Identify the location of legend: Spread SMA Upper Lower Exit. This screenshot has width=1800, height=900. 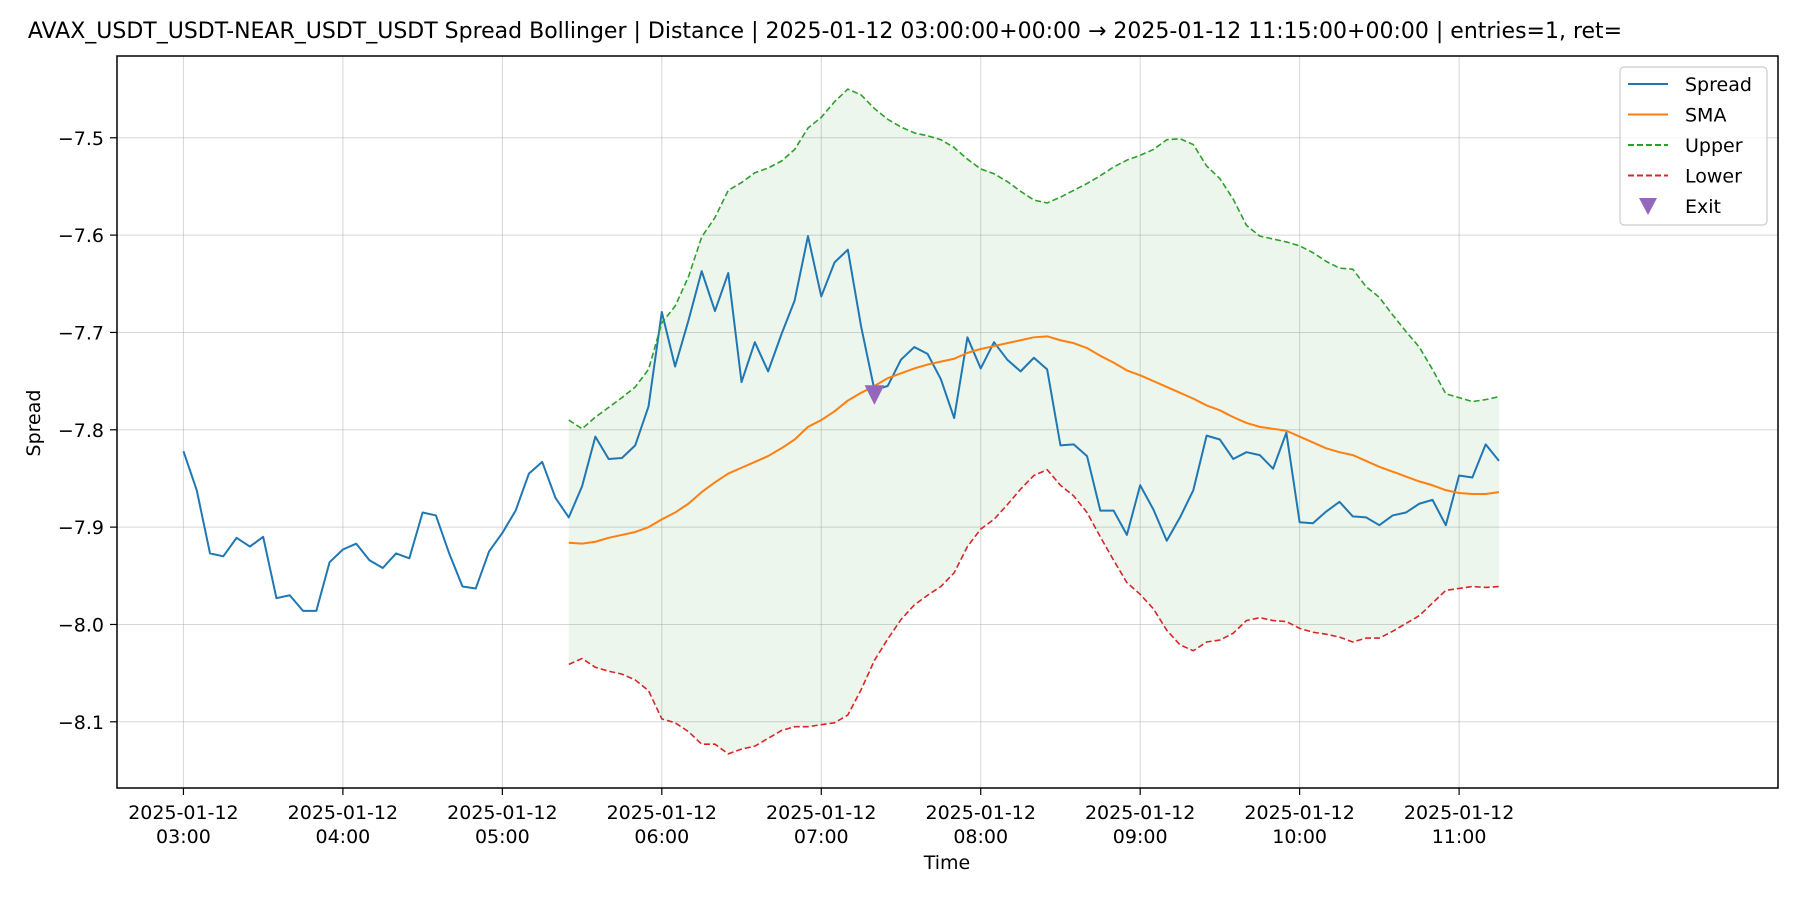
(1693, 146).